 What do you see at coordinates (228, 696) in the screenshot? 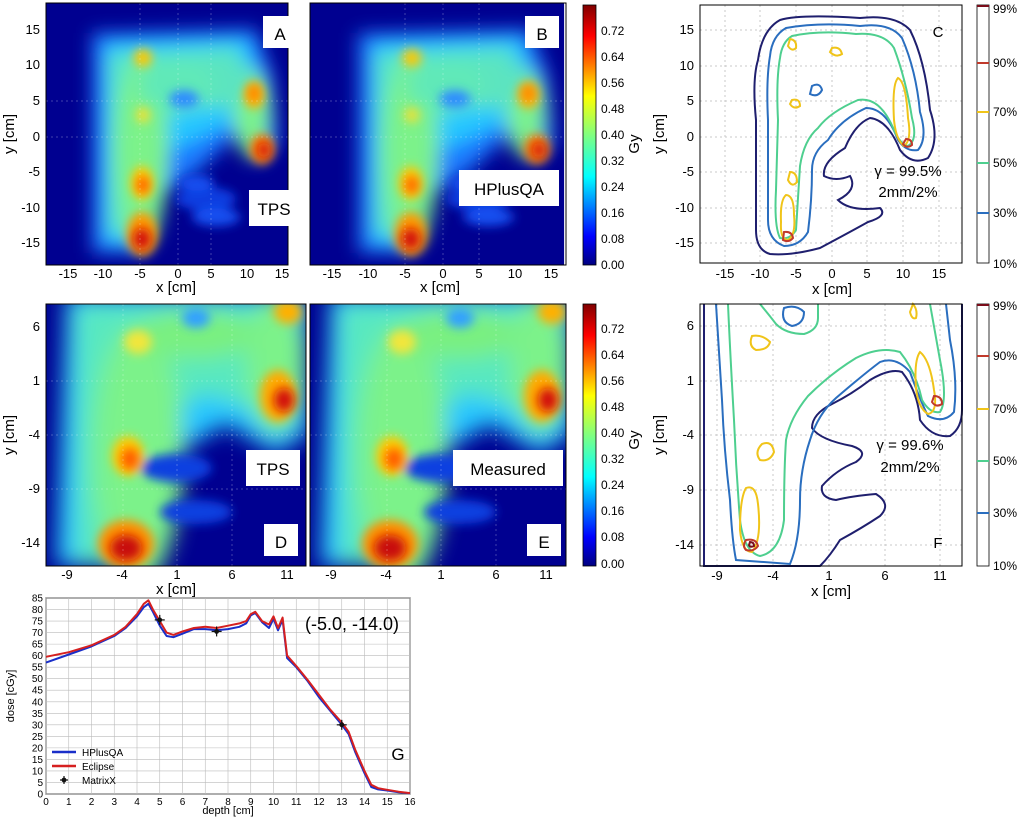
I see `panel-g-grid` at bounding box center [228, 696].